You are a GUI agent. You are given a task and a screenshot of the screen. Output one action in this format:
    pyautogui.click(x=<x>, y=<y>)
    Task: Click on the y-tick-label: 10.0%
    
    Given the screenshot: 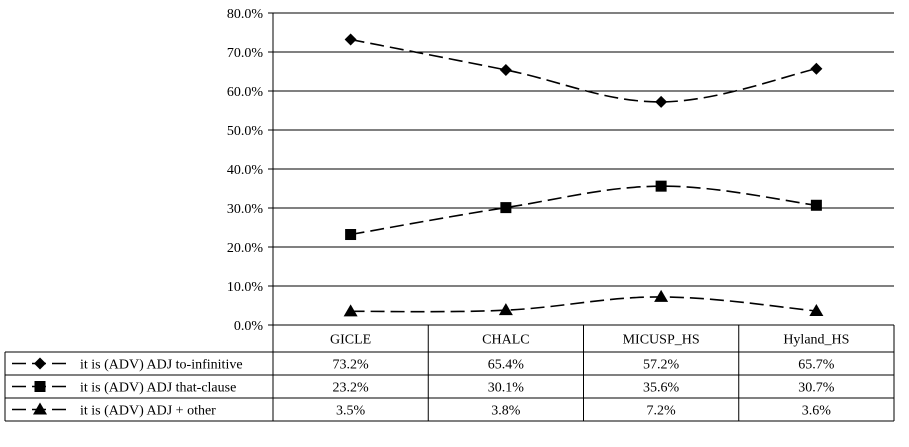 What is the action you would take?
    pyautogui.click(x=245, y=287)
    